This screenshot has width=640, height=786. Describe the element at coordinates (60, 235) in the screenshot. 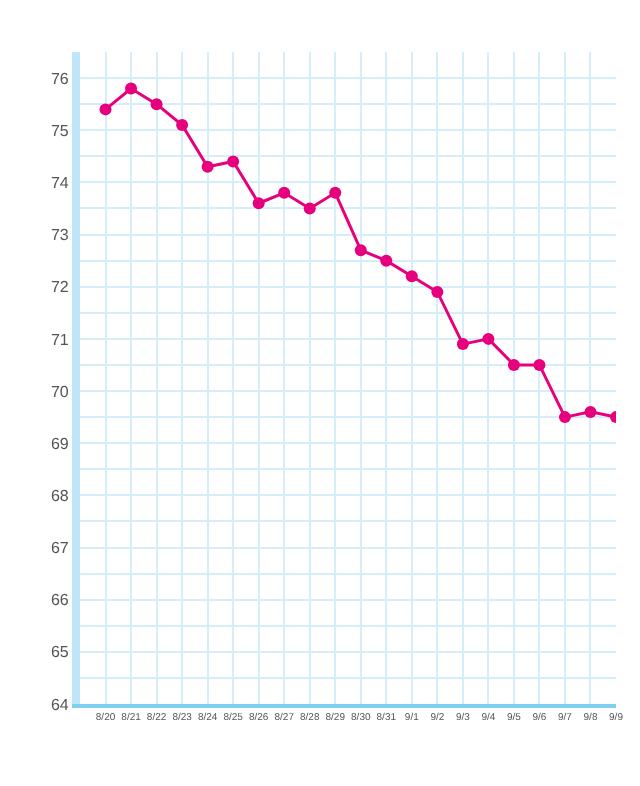

I see `y-tick-label: 73` at that location.